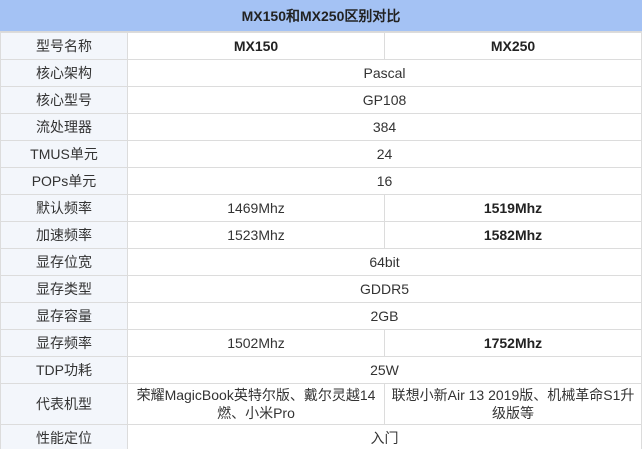 Image resolution: width=642 pixels, height=449 pixels. What do you see at coordinates (384, 370) in the screenshot?
I see `merged-value: 25W` at bounding box center [384, 370].